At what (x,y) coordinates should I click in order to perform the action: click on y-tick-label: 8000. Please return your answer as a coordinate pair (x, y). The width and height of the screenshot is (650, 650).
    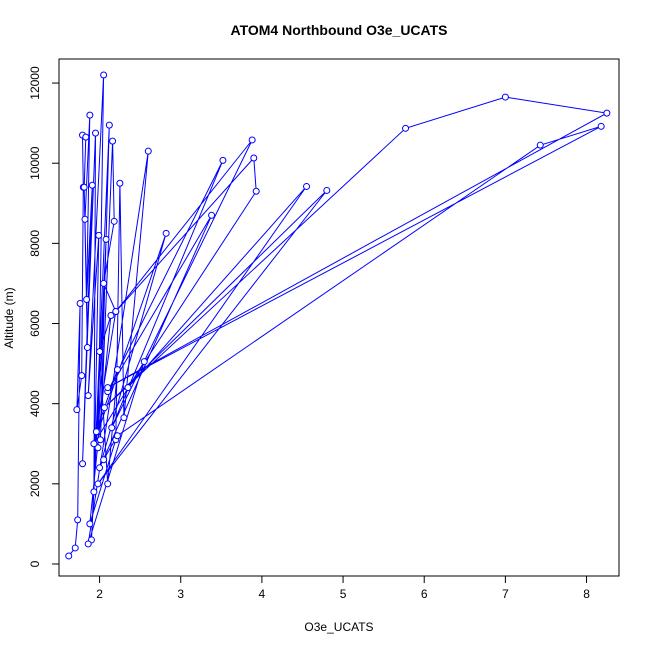
    Looking at the image, I should click on (35, 243).